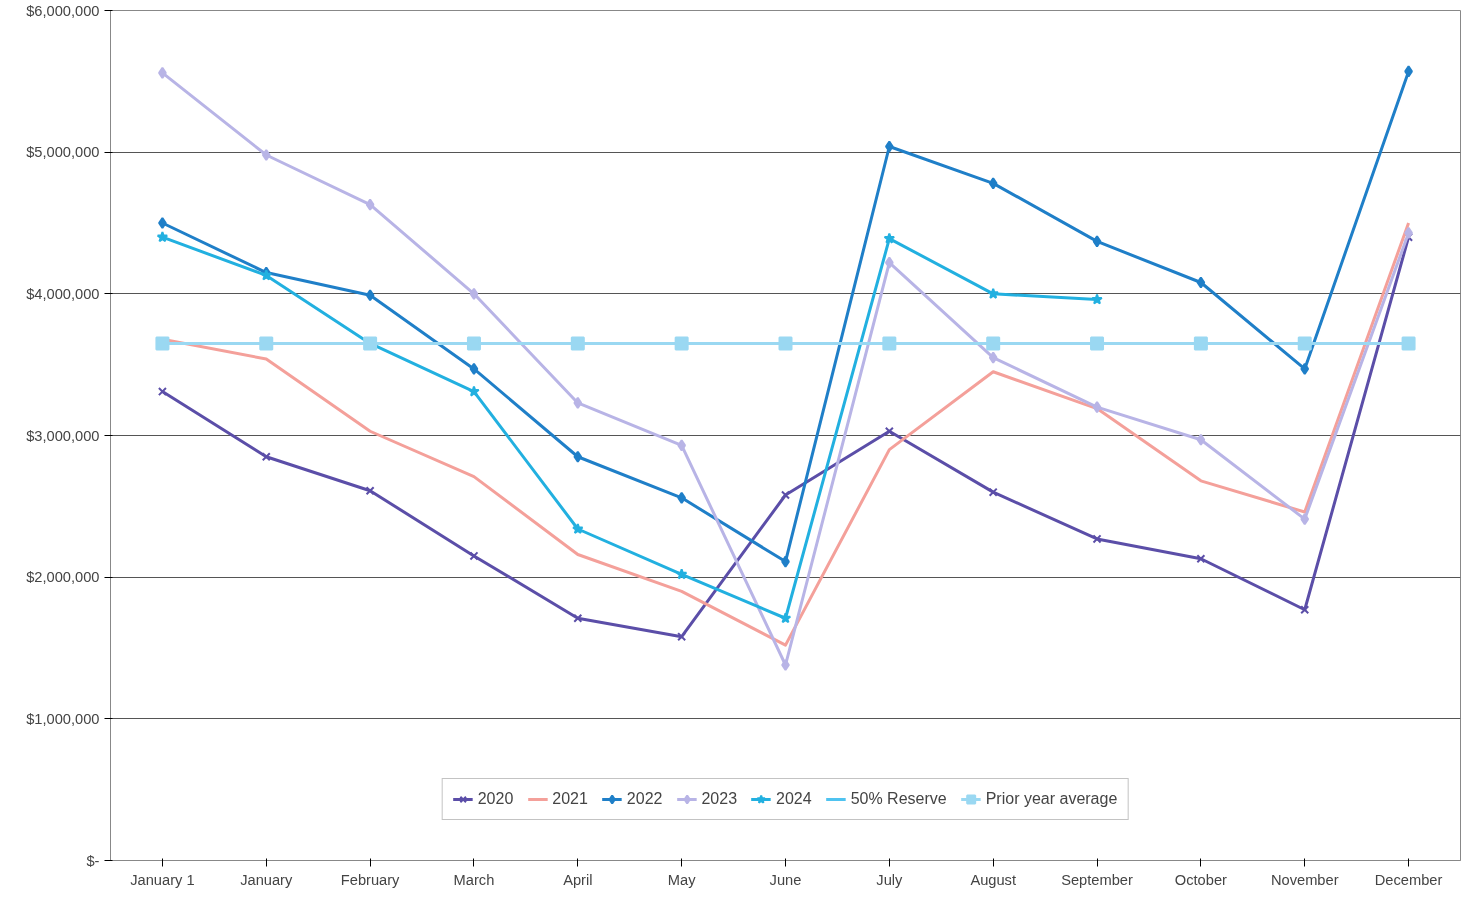 This screenshot has width=1482, height=908. I want to click on x-tick-label: September, so click(1097, 879).